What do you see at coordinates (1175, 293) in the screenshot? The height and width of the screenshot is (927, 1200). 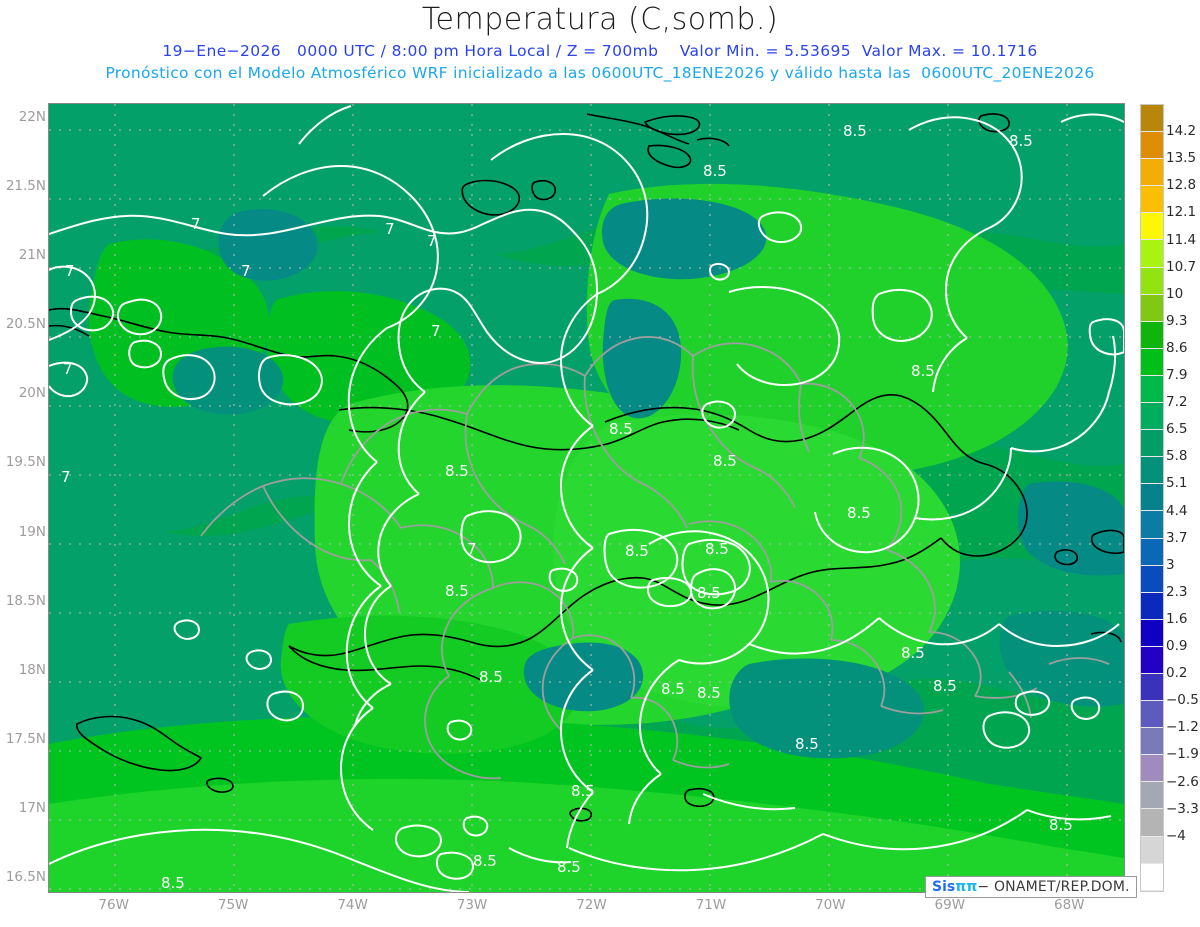 I see `colorbar-tick-label: 10` at bounding box center [1175, 293].